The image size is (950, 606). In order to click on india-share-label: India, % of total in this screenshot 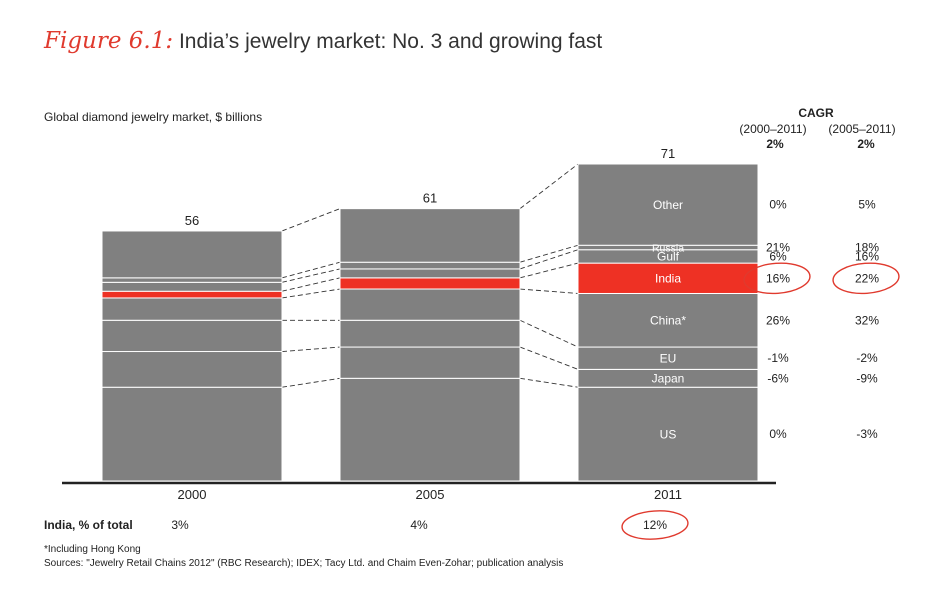, I will do `click(88, 525)`.